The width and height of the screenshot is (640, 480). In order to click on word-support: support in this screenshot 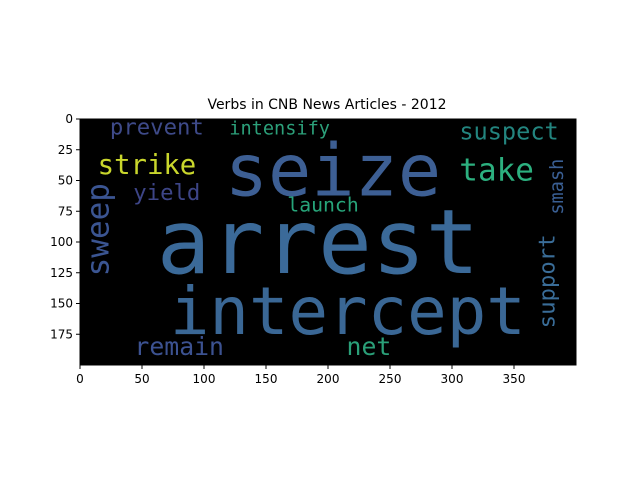, I will do `click(547, 281)`.